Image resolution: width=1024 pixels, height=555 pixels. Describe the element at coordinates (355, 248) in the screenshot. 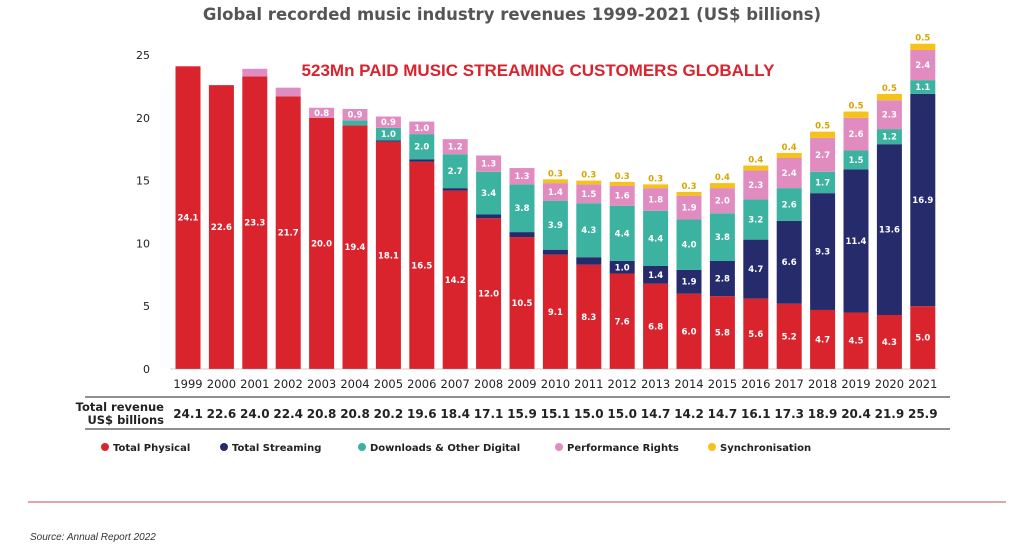

I see `segment-label: 19.4` at that location.